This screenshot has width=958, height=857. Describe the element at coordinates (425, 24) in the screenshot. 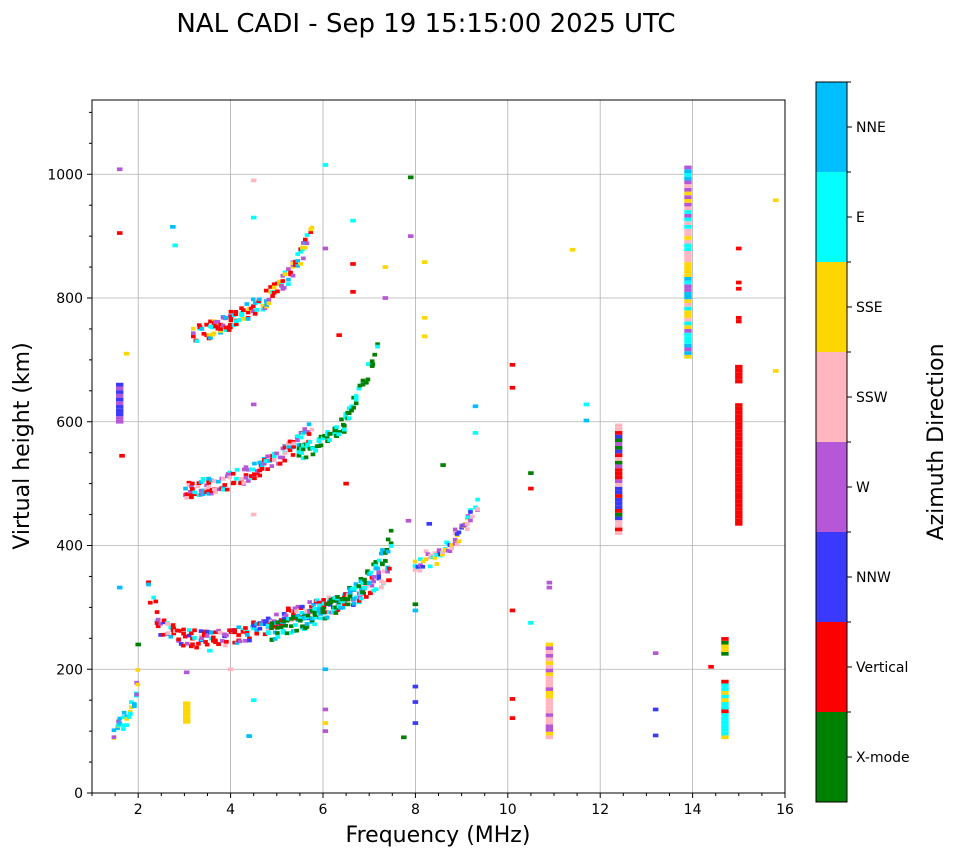

I see `chart-title: NAL CADI - Sep 19 15:15:00 2025 UTC` at that location.